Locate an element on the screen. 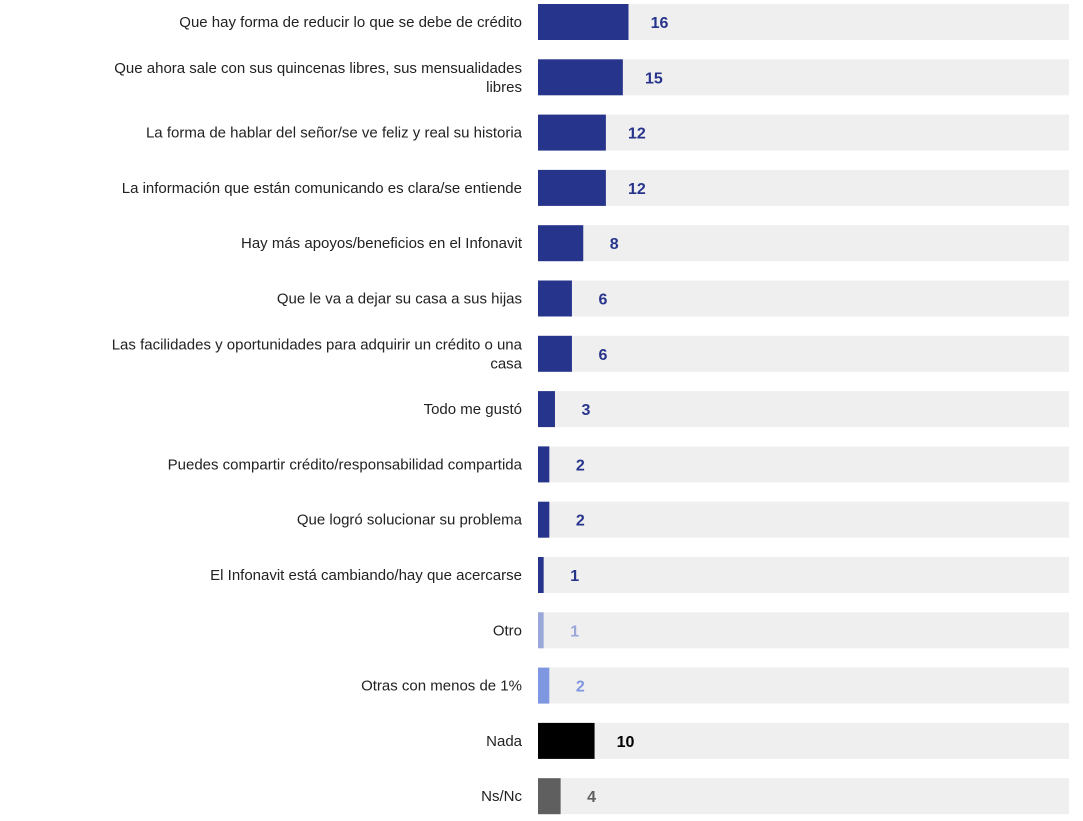 This screenshot has height=821, width=1083. category-label: libres is located at coordinates (504, 87).